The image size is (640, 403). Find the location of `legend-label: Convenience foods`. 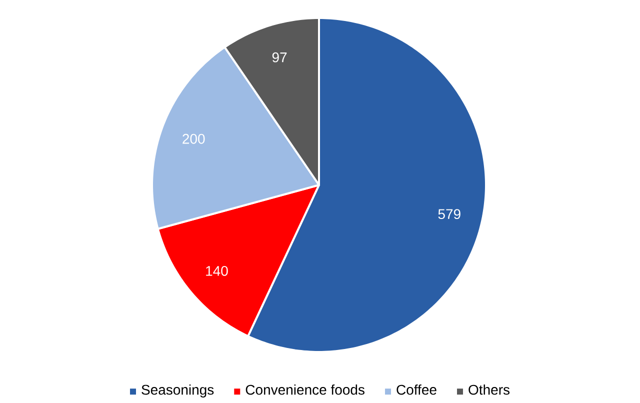

legend-label: Convenience foods is located at coordinates (305, 389).